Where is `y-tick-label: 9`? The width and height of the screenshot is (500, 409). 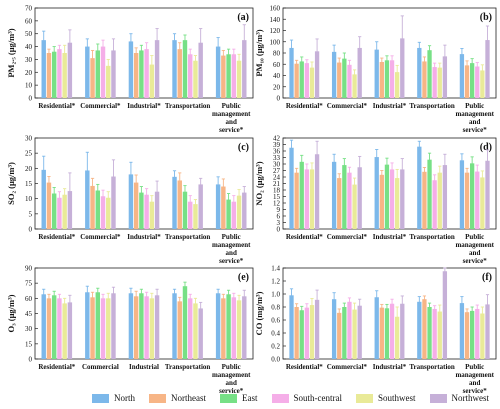 y-tick-label: 9 is located at coordinates (279, 210).